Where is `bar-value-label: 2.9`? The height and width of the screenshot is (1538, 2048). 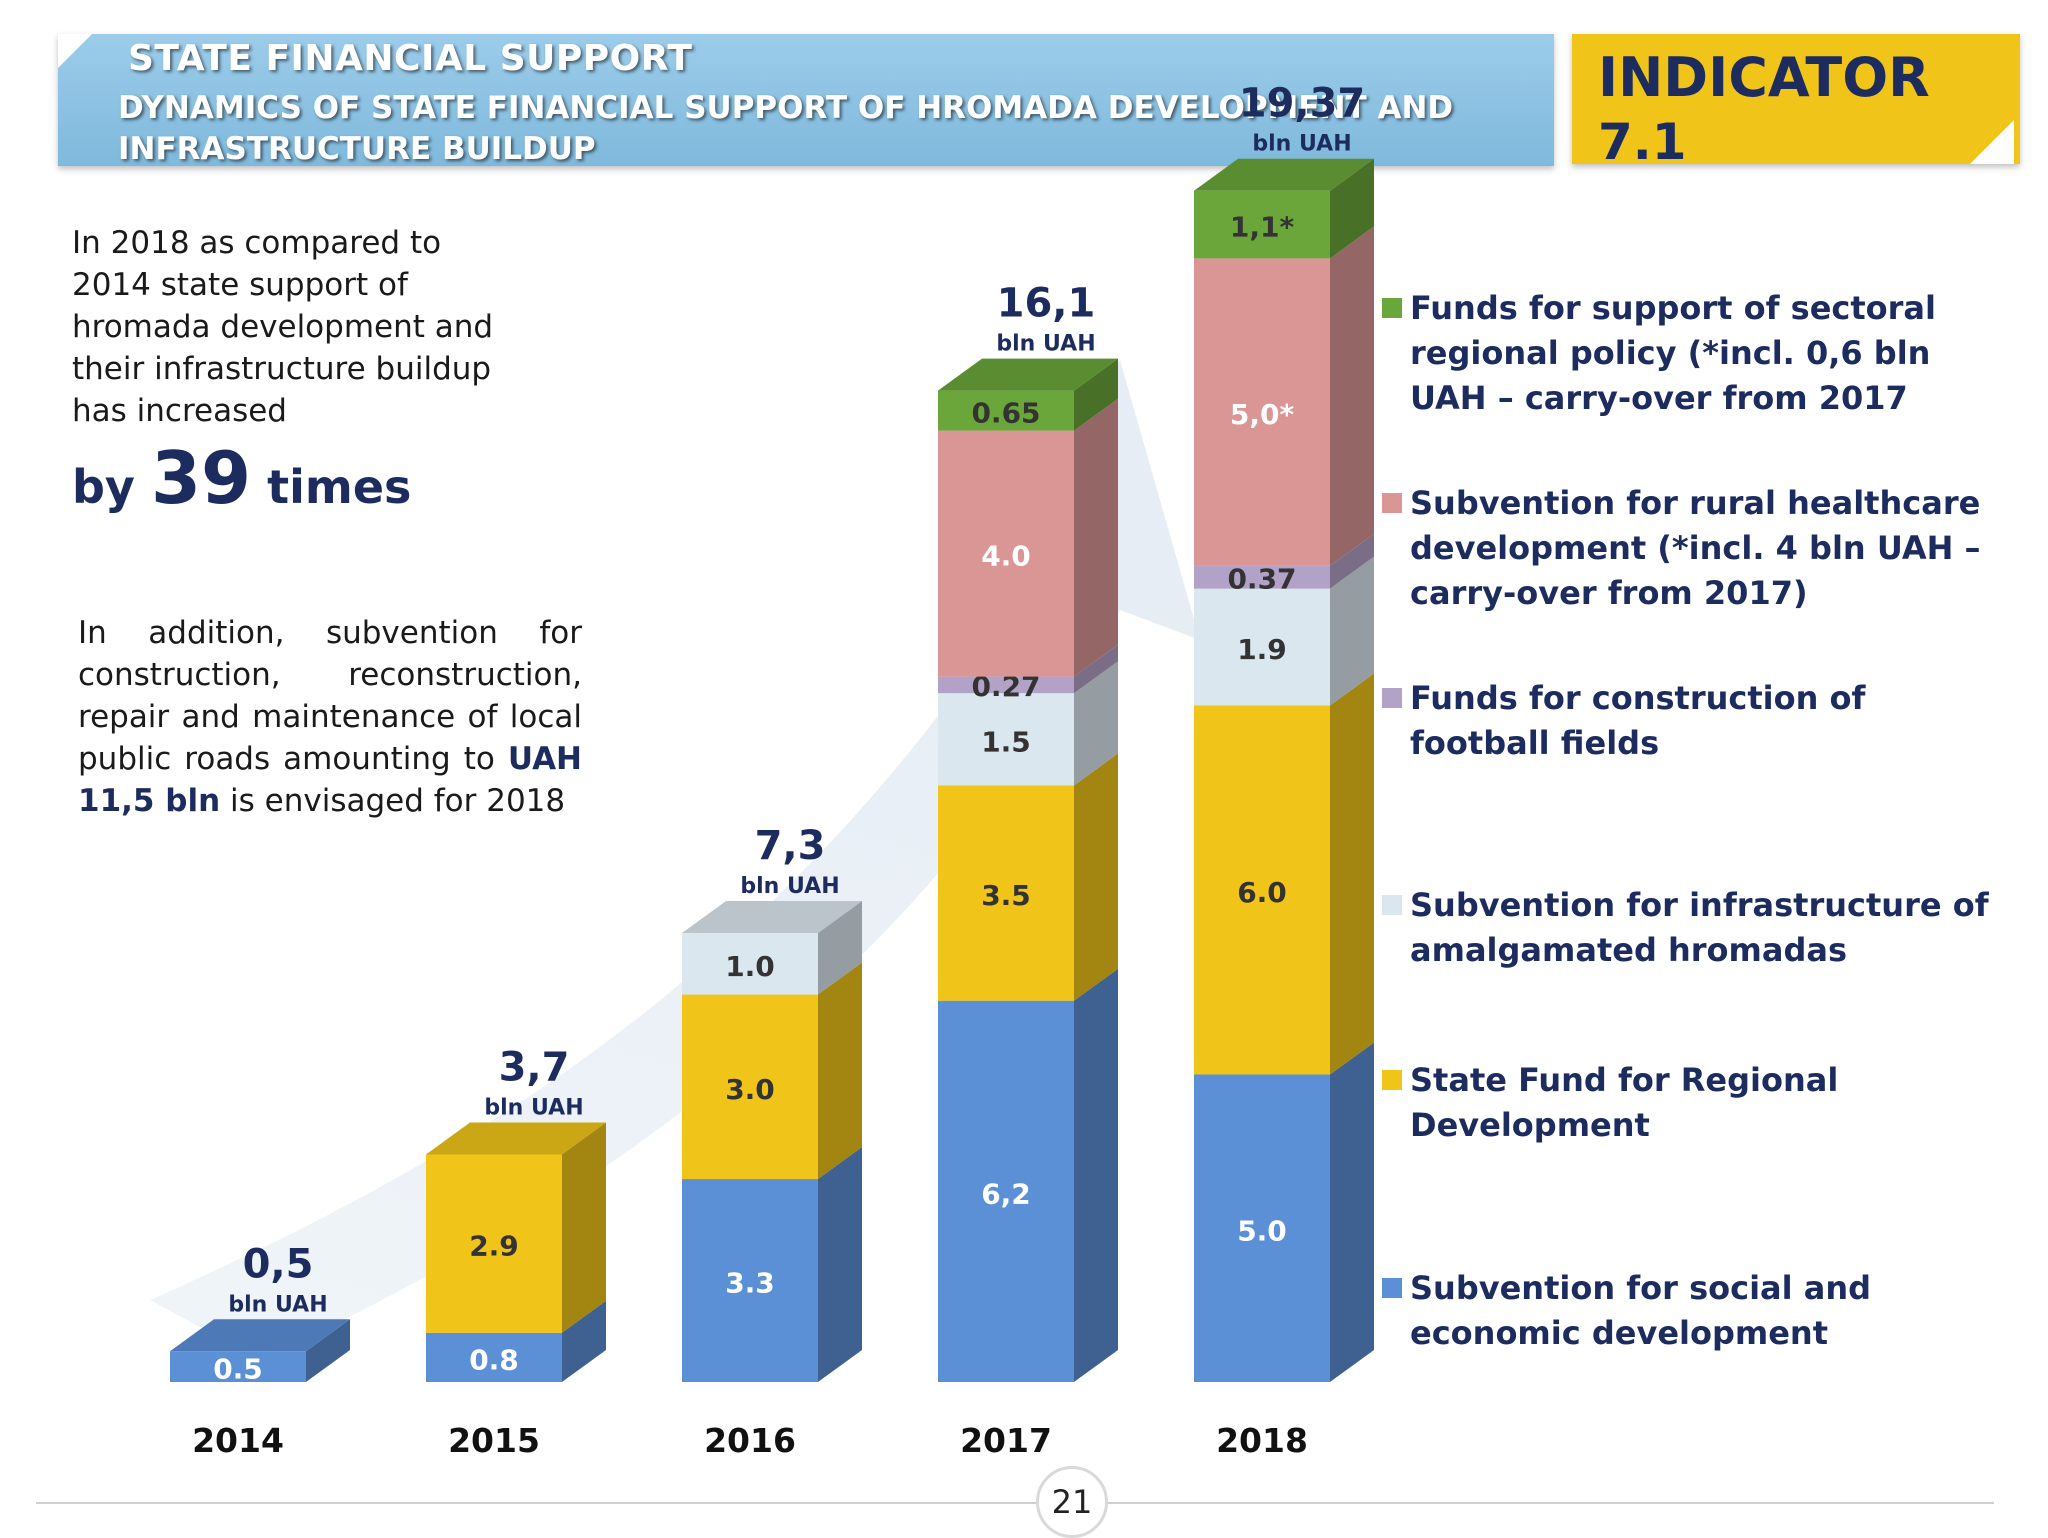
bar-value-label: 2.9 is located at coordinates (494, 1246).